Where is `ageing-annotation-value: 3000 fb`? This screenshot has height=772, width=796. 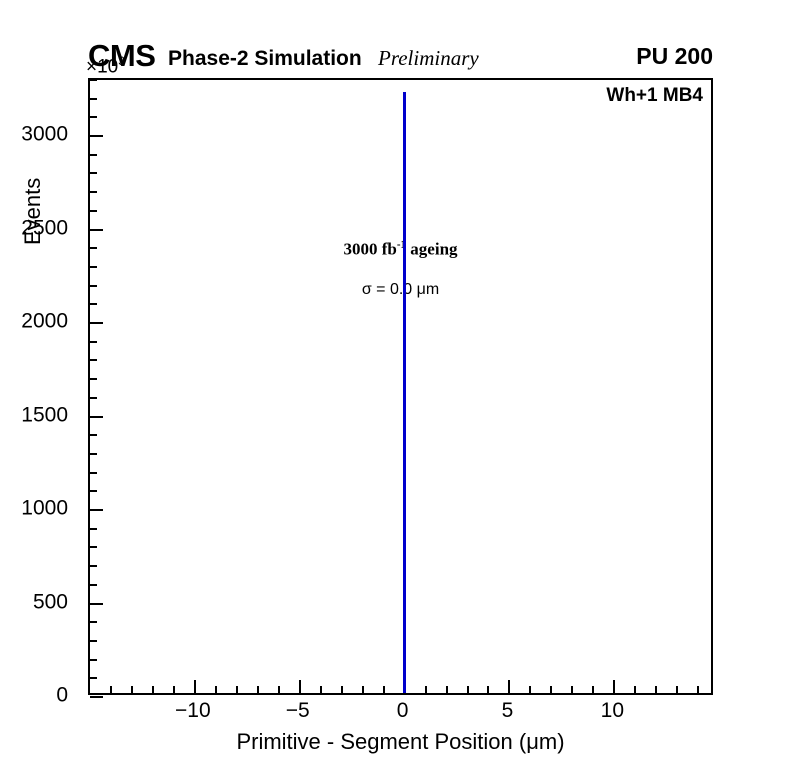 ageing-annotation-value: 3000 fb is located at coordinates (370, 249).